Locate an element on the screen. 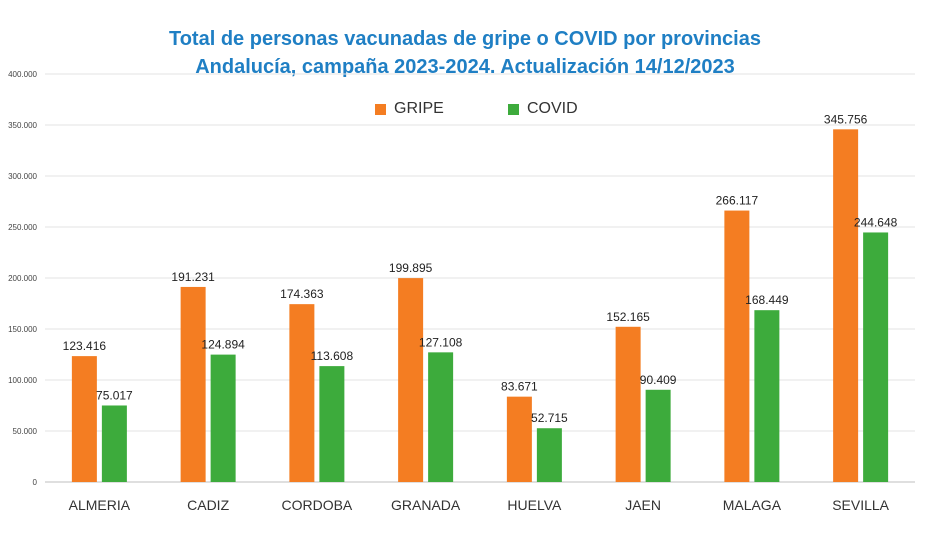  x-tick-label: CADIZ is located at coordinates (208, 505).